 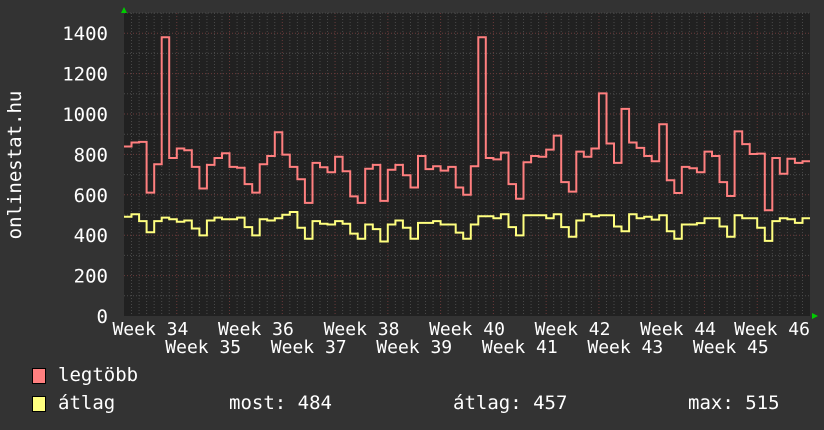 I want to click on y-tick-label: 1400, so click(x=85, y=34).